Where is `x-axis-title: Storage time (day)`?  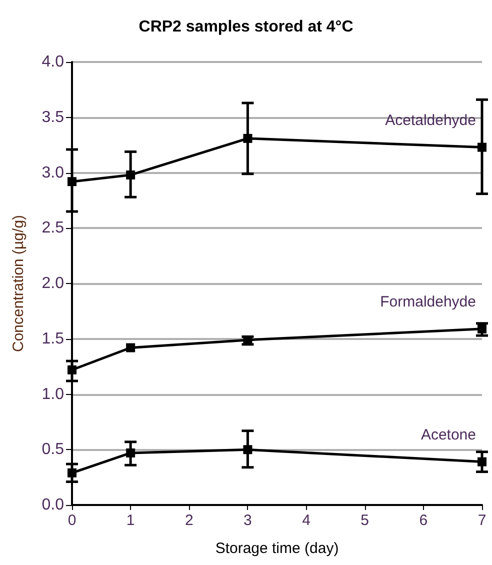 x-axis-title: Storage time (day) is located at coordinates (277, 548).